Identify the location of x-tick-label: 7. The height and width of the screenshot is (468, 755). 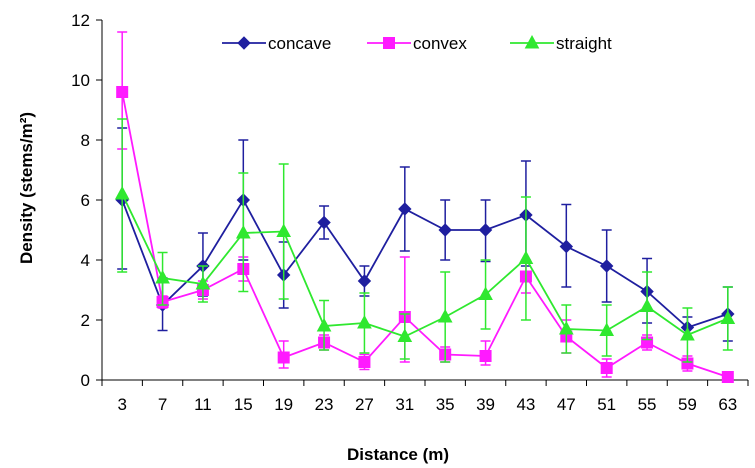
(162, 404).